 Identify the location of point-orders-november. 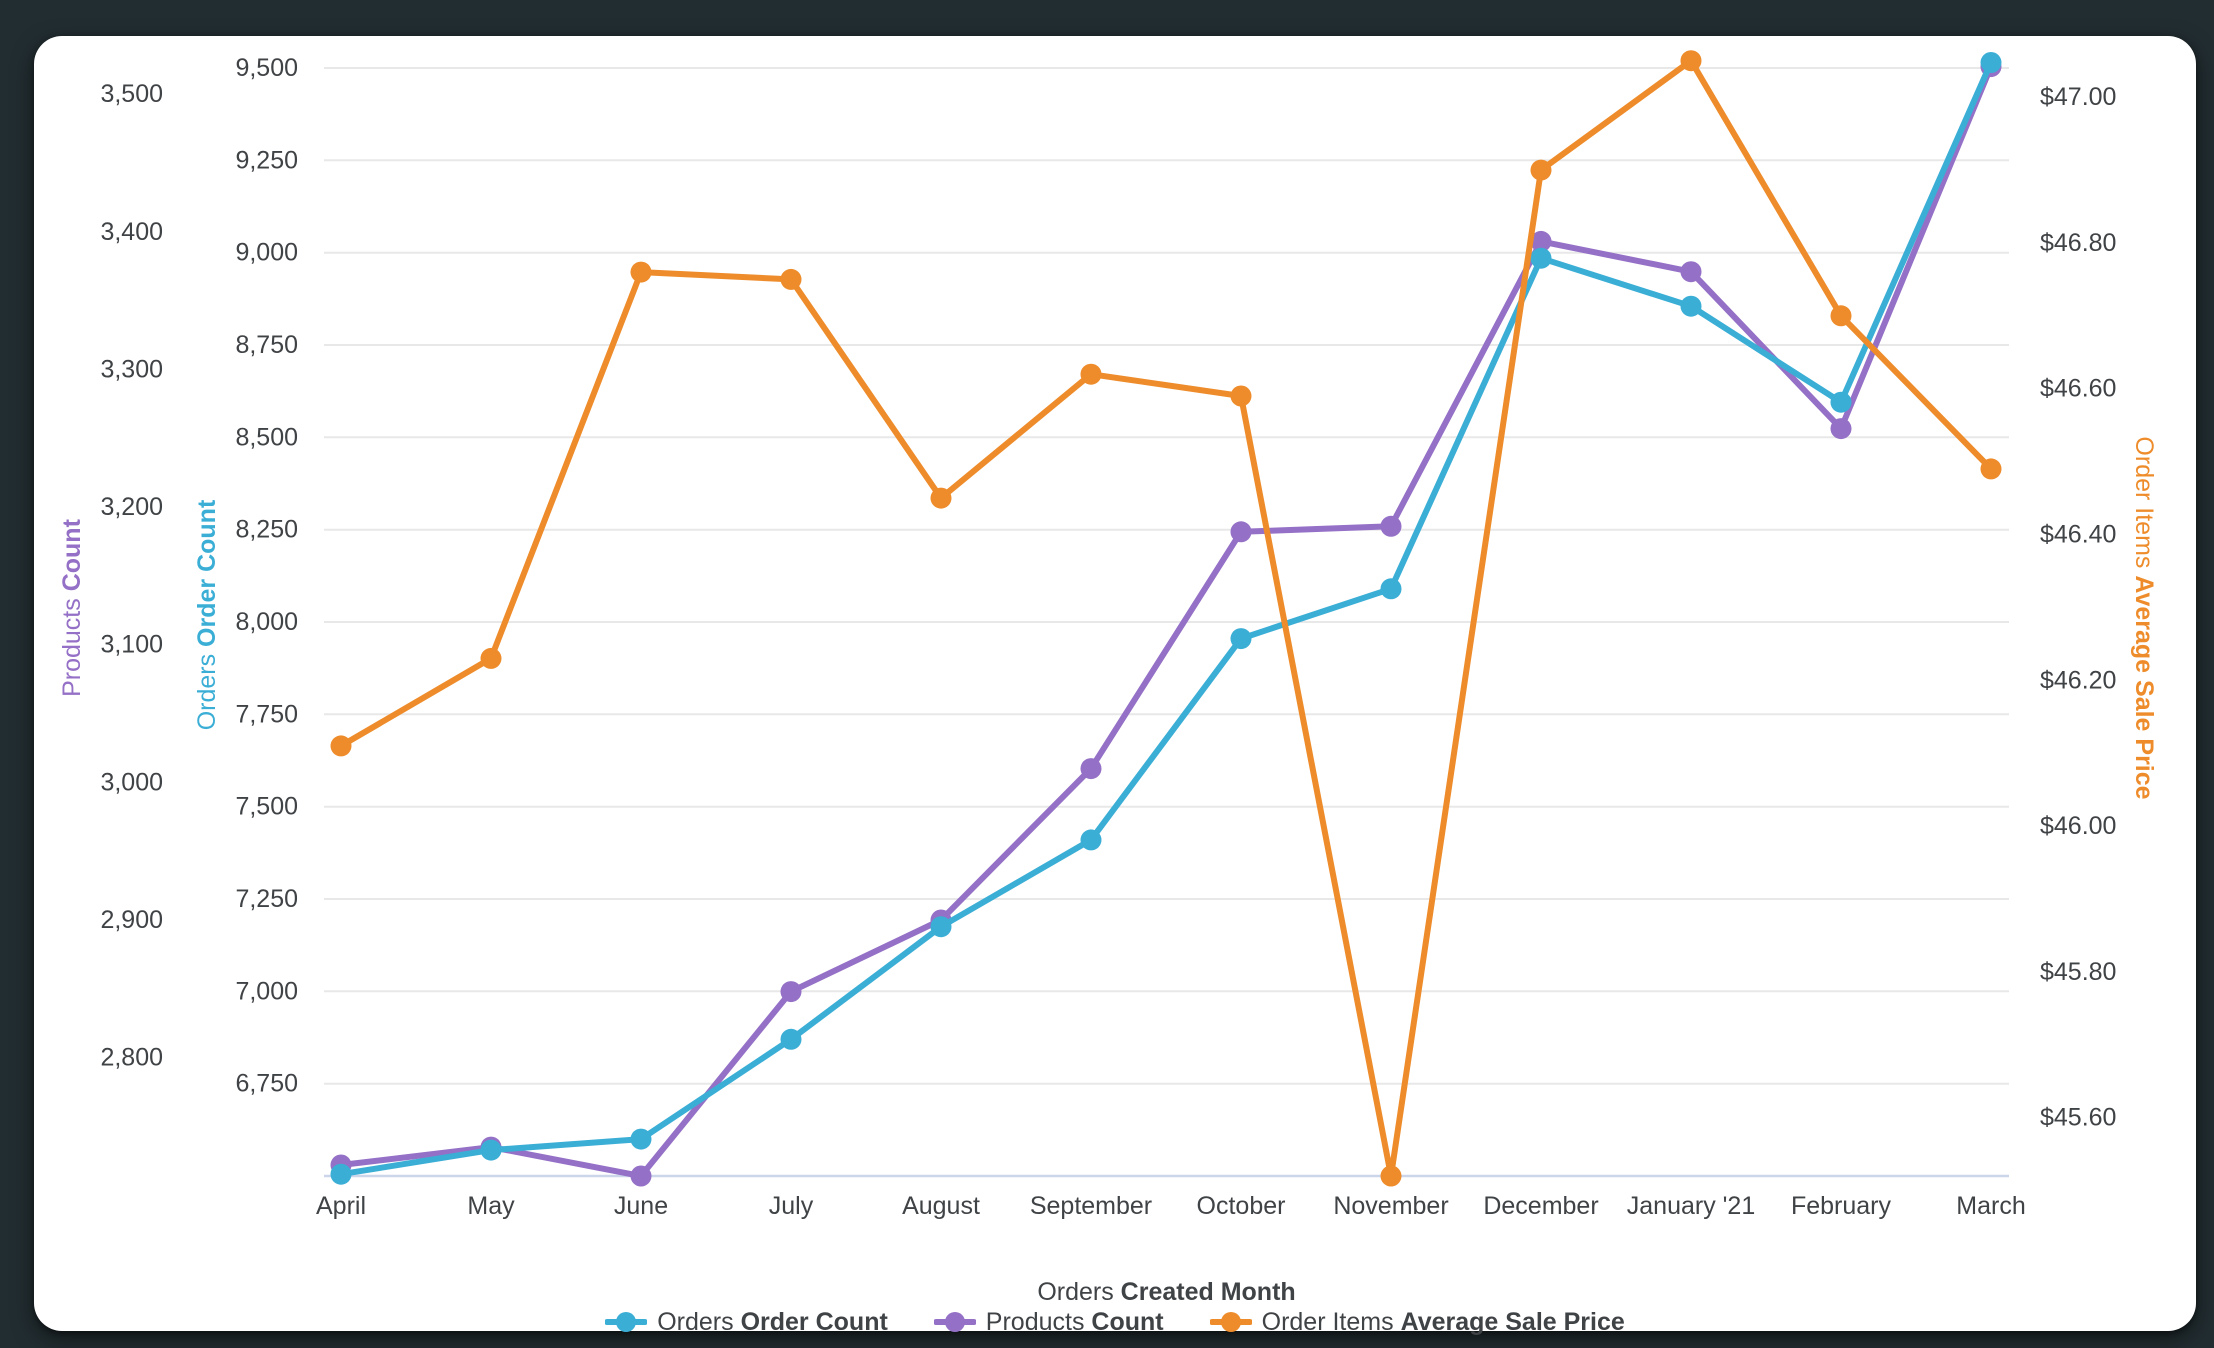
(1391, 589).